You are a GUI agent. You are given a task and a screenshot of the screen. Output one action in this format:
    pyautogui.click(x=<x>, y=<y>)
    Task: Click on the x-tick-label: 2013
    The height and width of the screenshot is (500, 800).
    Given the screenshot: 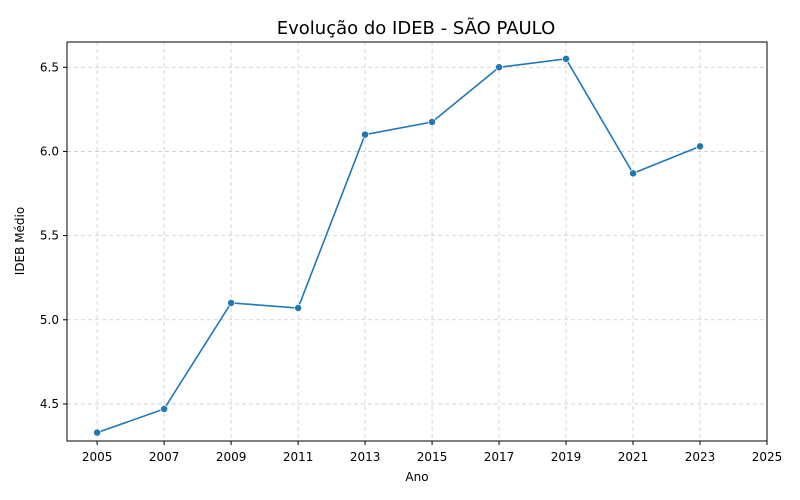 What is the action you would take?
    pyautogui.click(x=365, y=457)
    